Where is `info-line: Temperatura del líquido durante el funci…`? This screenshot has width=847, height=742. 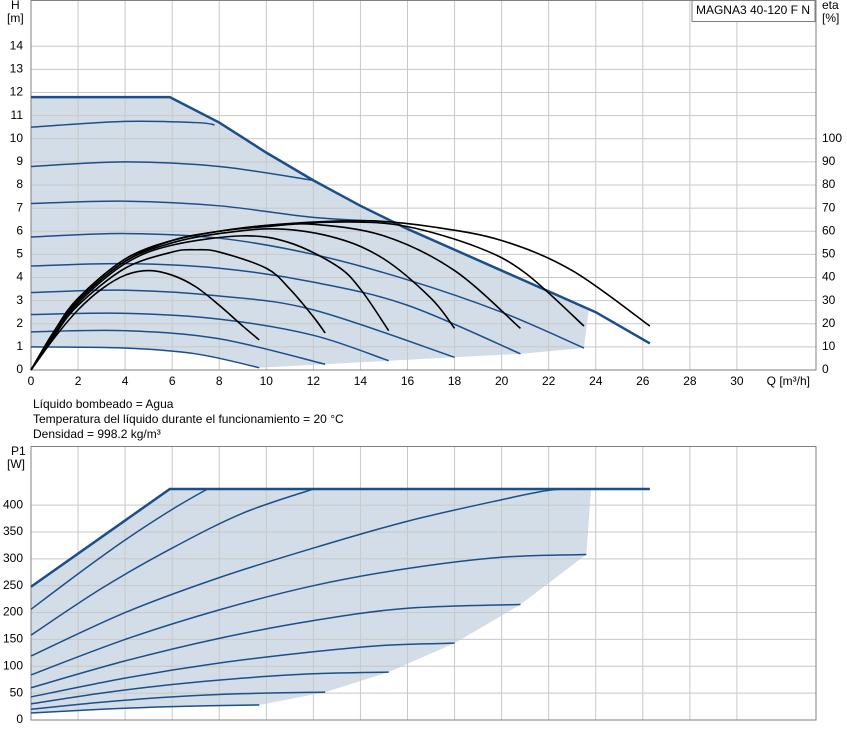 info-line: Temperatura del líquido durante el funci… is located at coordinates (188, 419).